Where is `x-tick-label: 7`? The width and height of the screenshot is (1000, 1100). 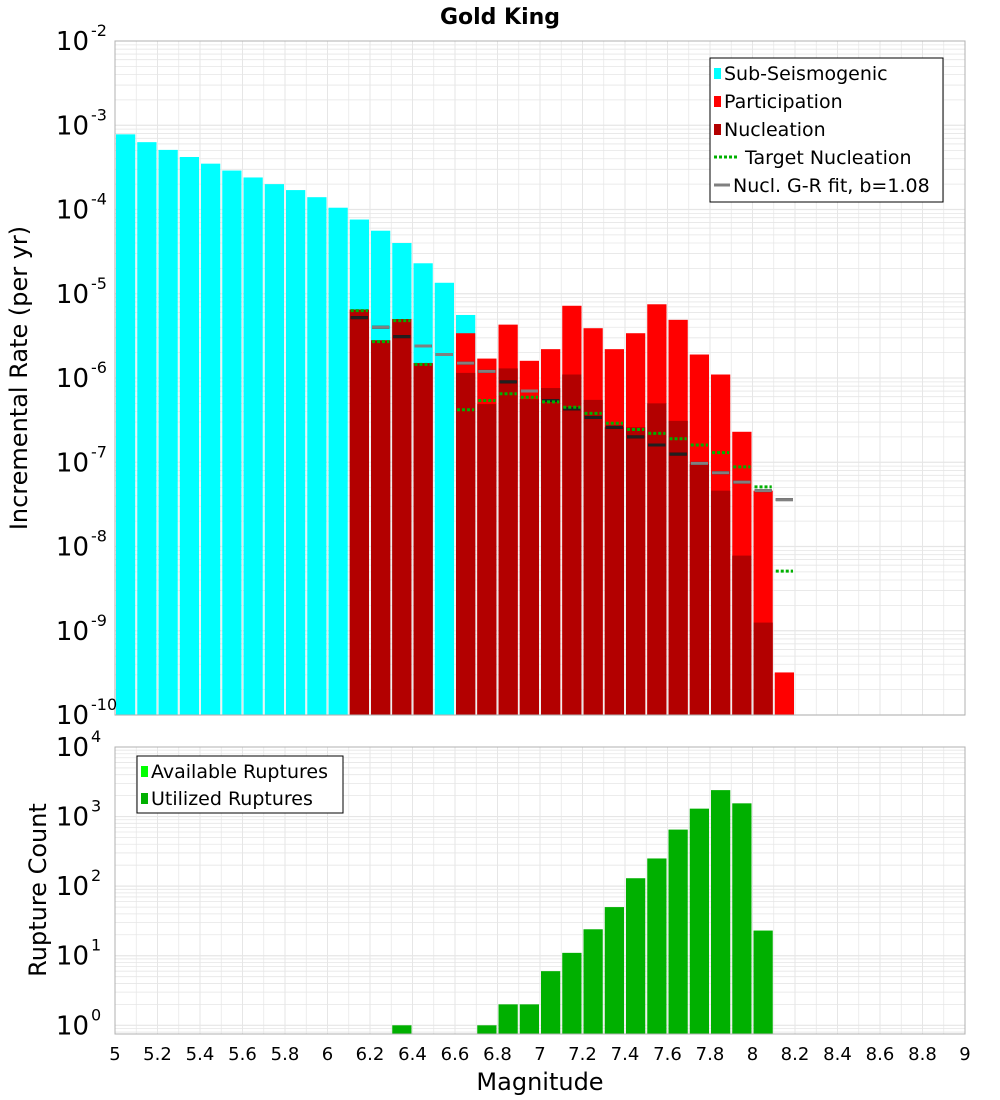
x-tick-label: 7 is located at coordinates (539, 1054).